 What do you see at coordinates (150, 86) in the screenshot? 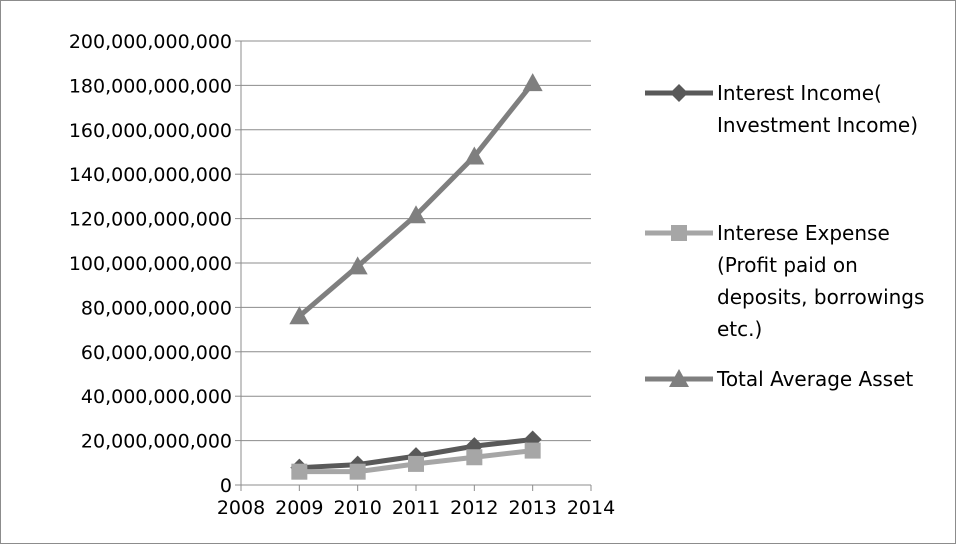
I see `y-tick-label: 180,000,000,000` at bounding box center [150, 86].